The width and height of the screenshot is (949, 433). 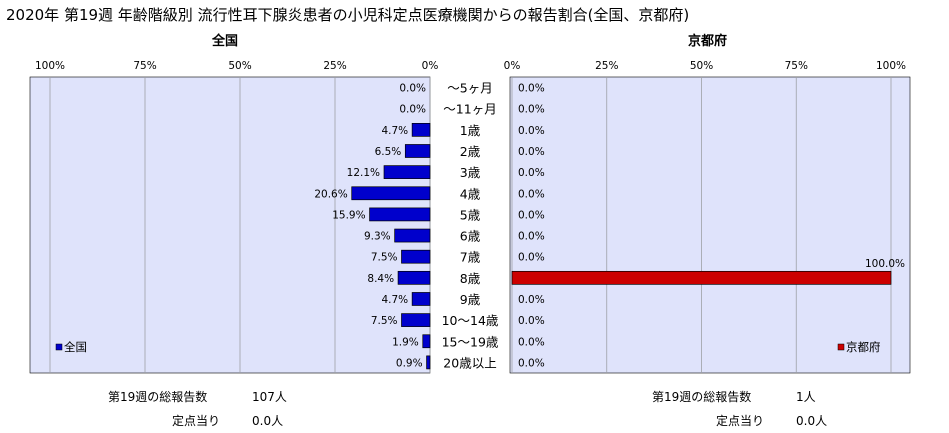 I want to click on right-tick-label: 50%, so click(x=701, y=66).